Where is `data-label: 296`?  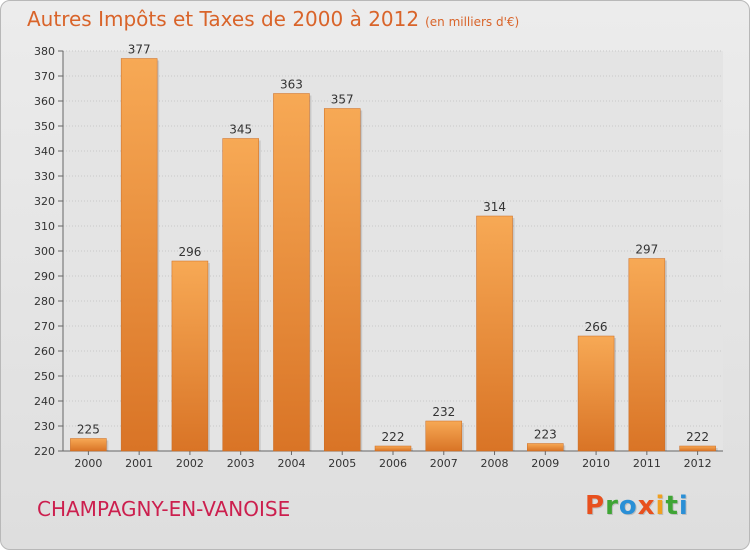
data-label: 296 is located at coordinates (189, 252).